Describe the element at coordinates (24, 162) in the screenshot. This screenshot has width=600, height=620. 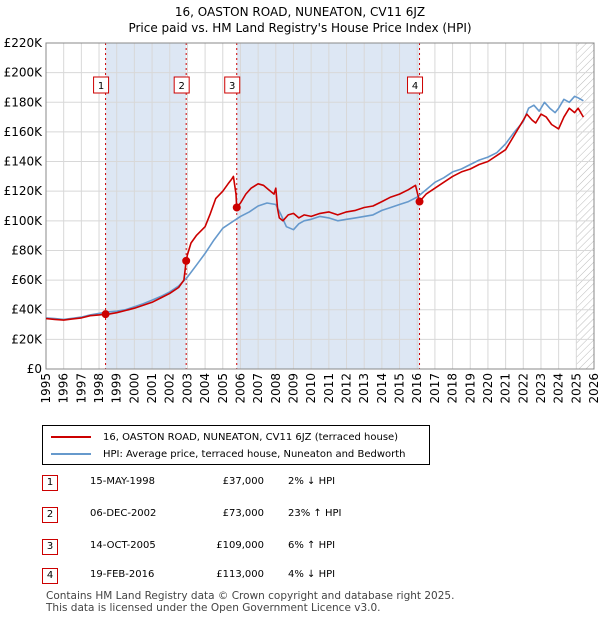
I see `y-tick-label: £140K` at that location.